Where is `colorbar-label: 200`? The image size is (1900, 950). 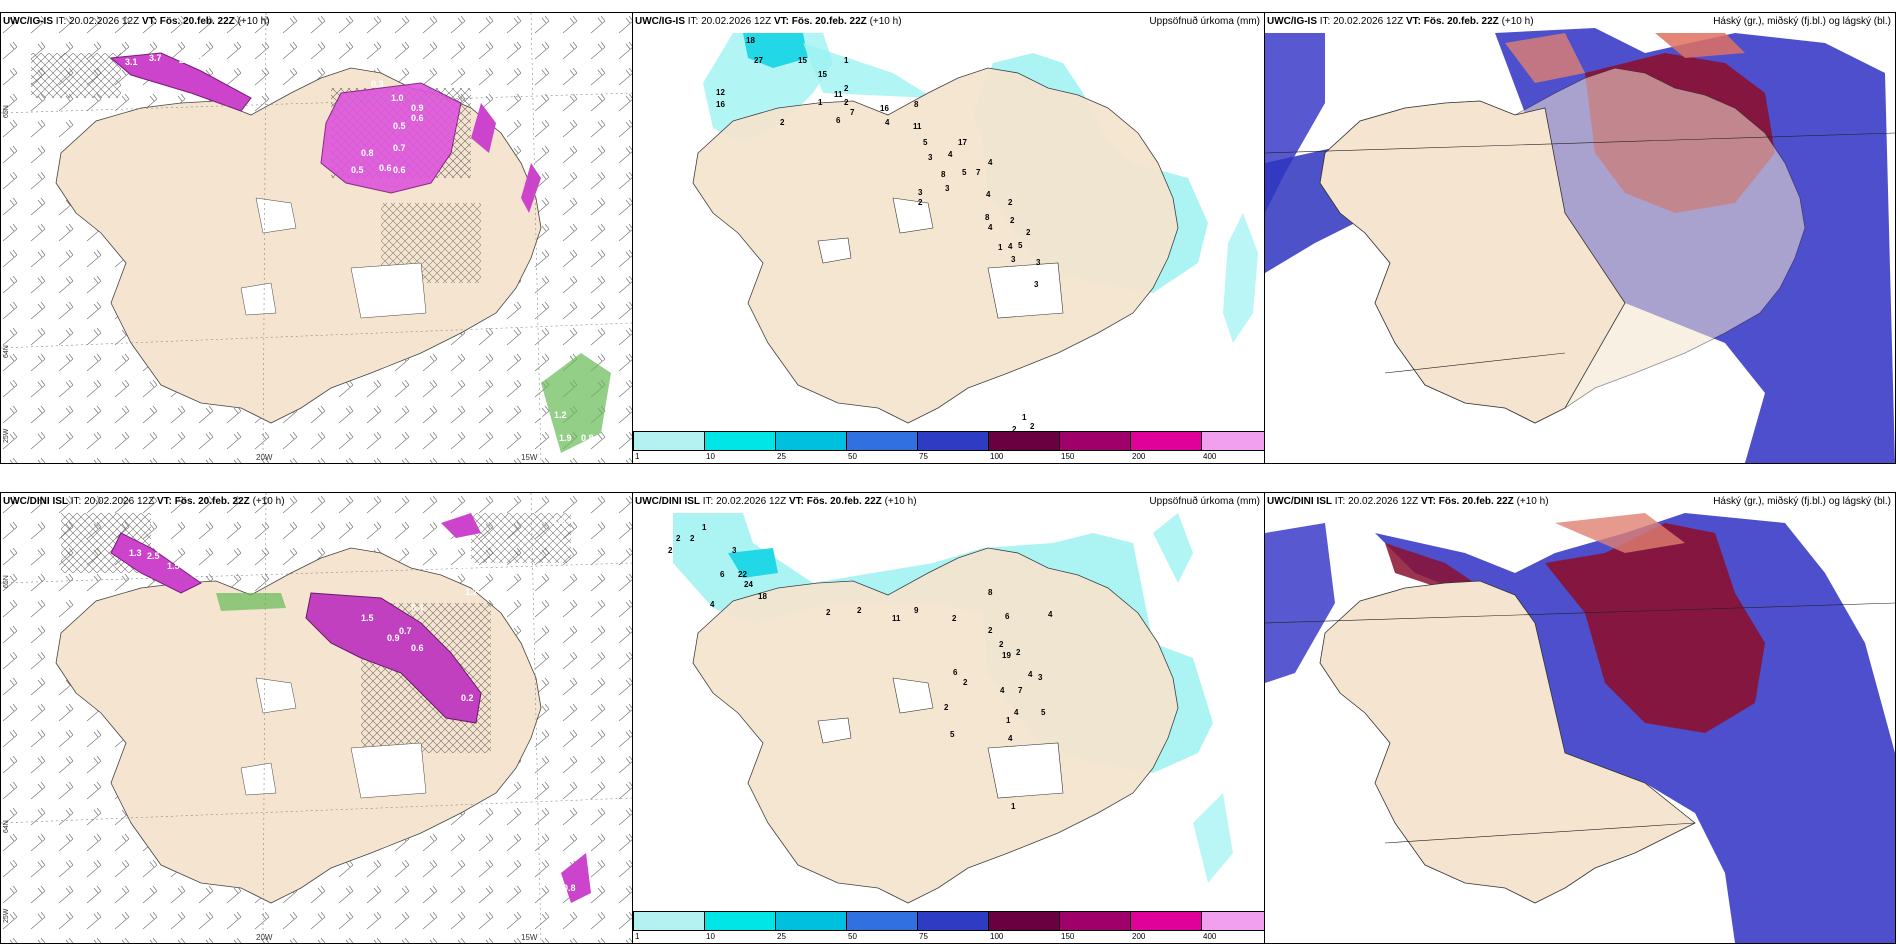
colorbar-label: 200 is located at coordinates (1139, 456).